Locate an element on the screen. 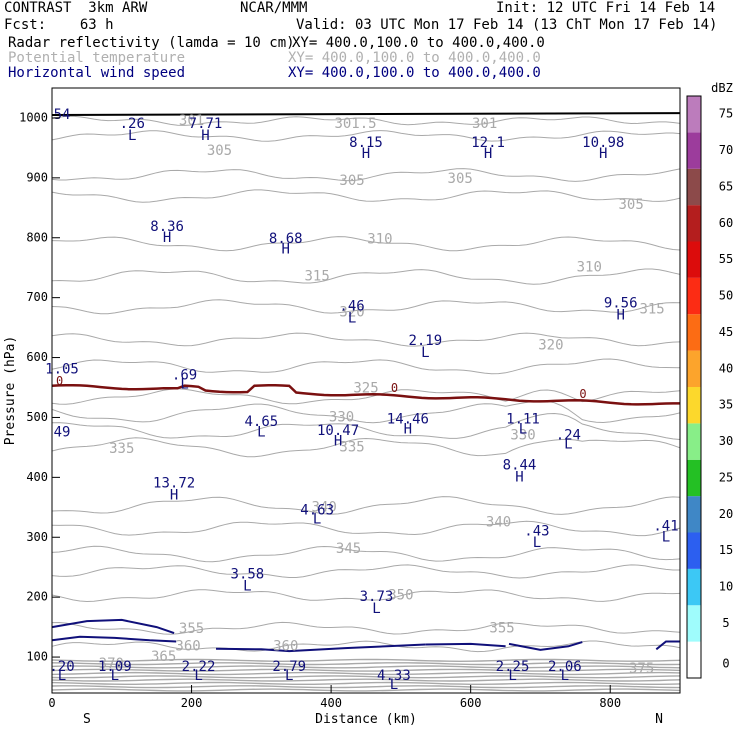 The width and height of the screenshot is (740, 740). x-tick-label: 800 is located at coordinates (610, 703).